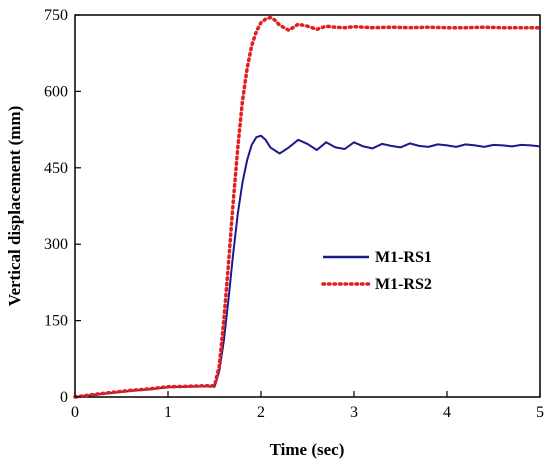 The image size is (550, 464). Describe the element at coordinates (354, 412) in the screenshot. I see `x-tick-label: 3` at that location.